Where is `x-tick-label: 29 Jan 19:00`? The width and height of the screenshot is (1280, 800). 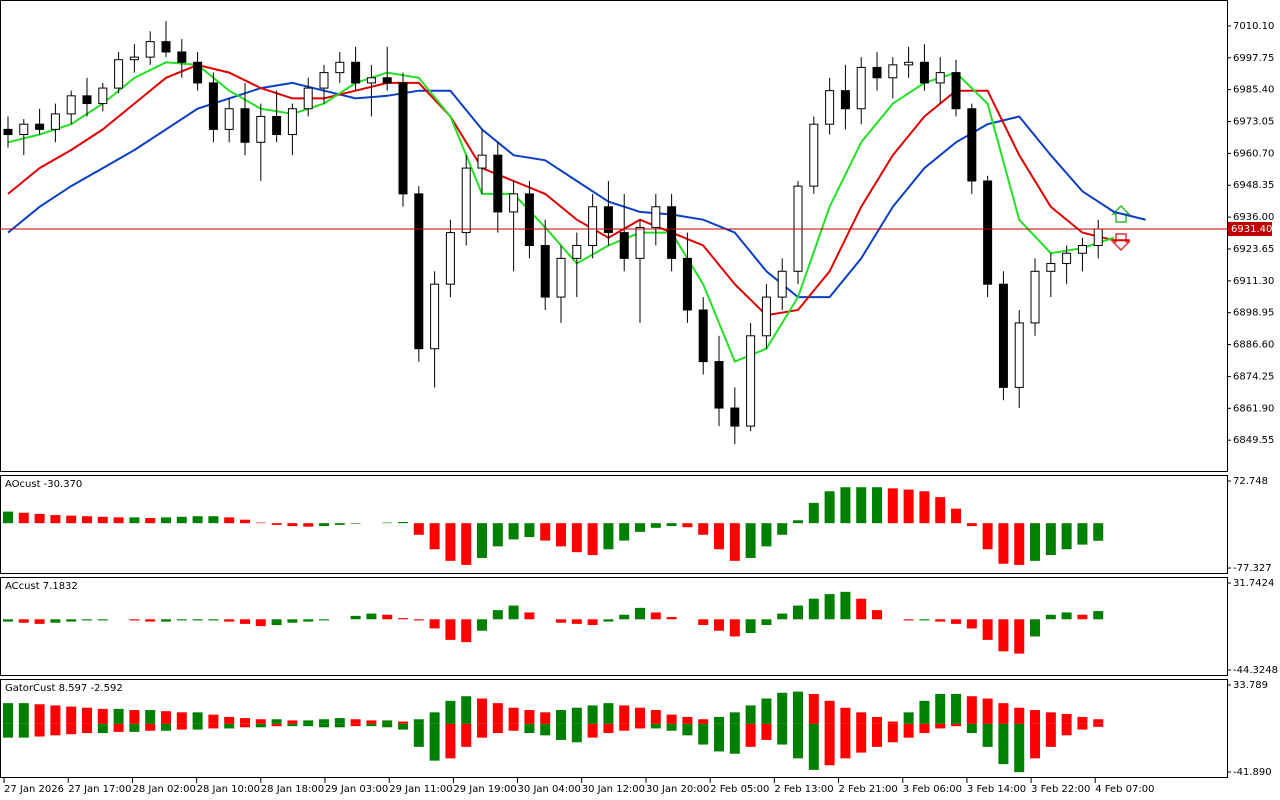 x-tick-label: 29 Jan 19:00 is located at coordinates (484, 789).